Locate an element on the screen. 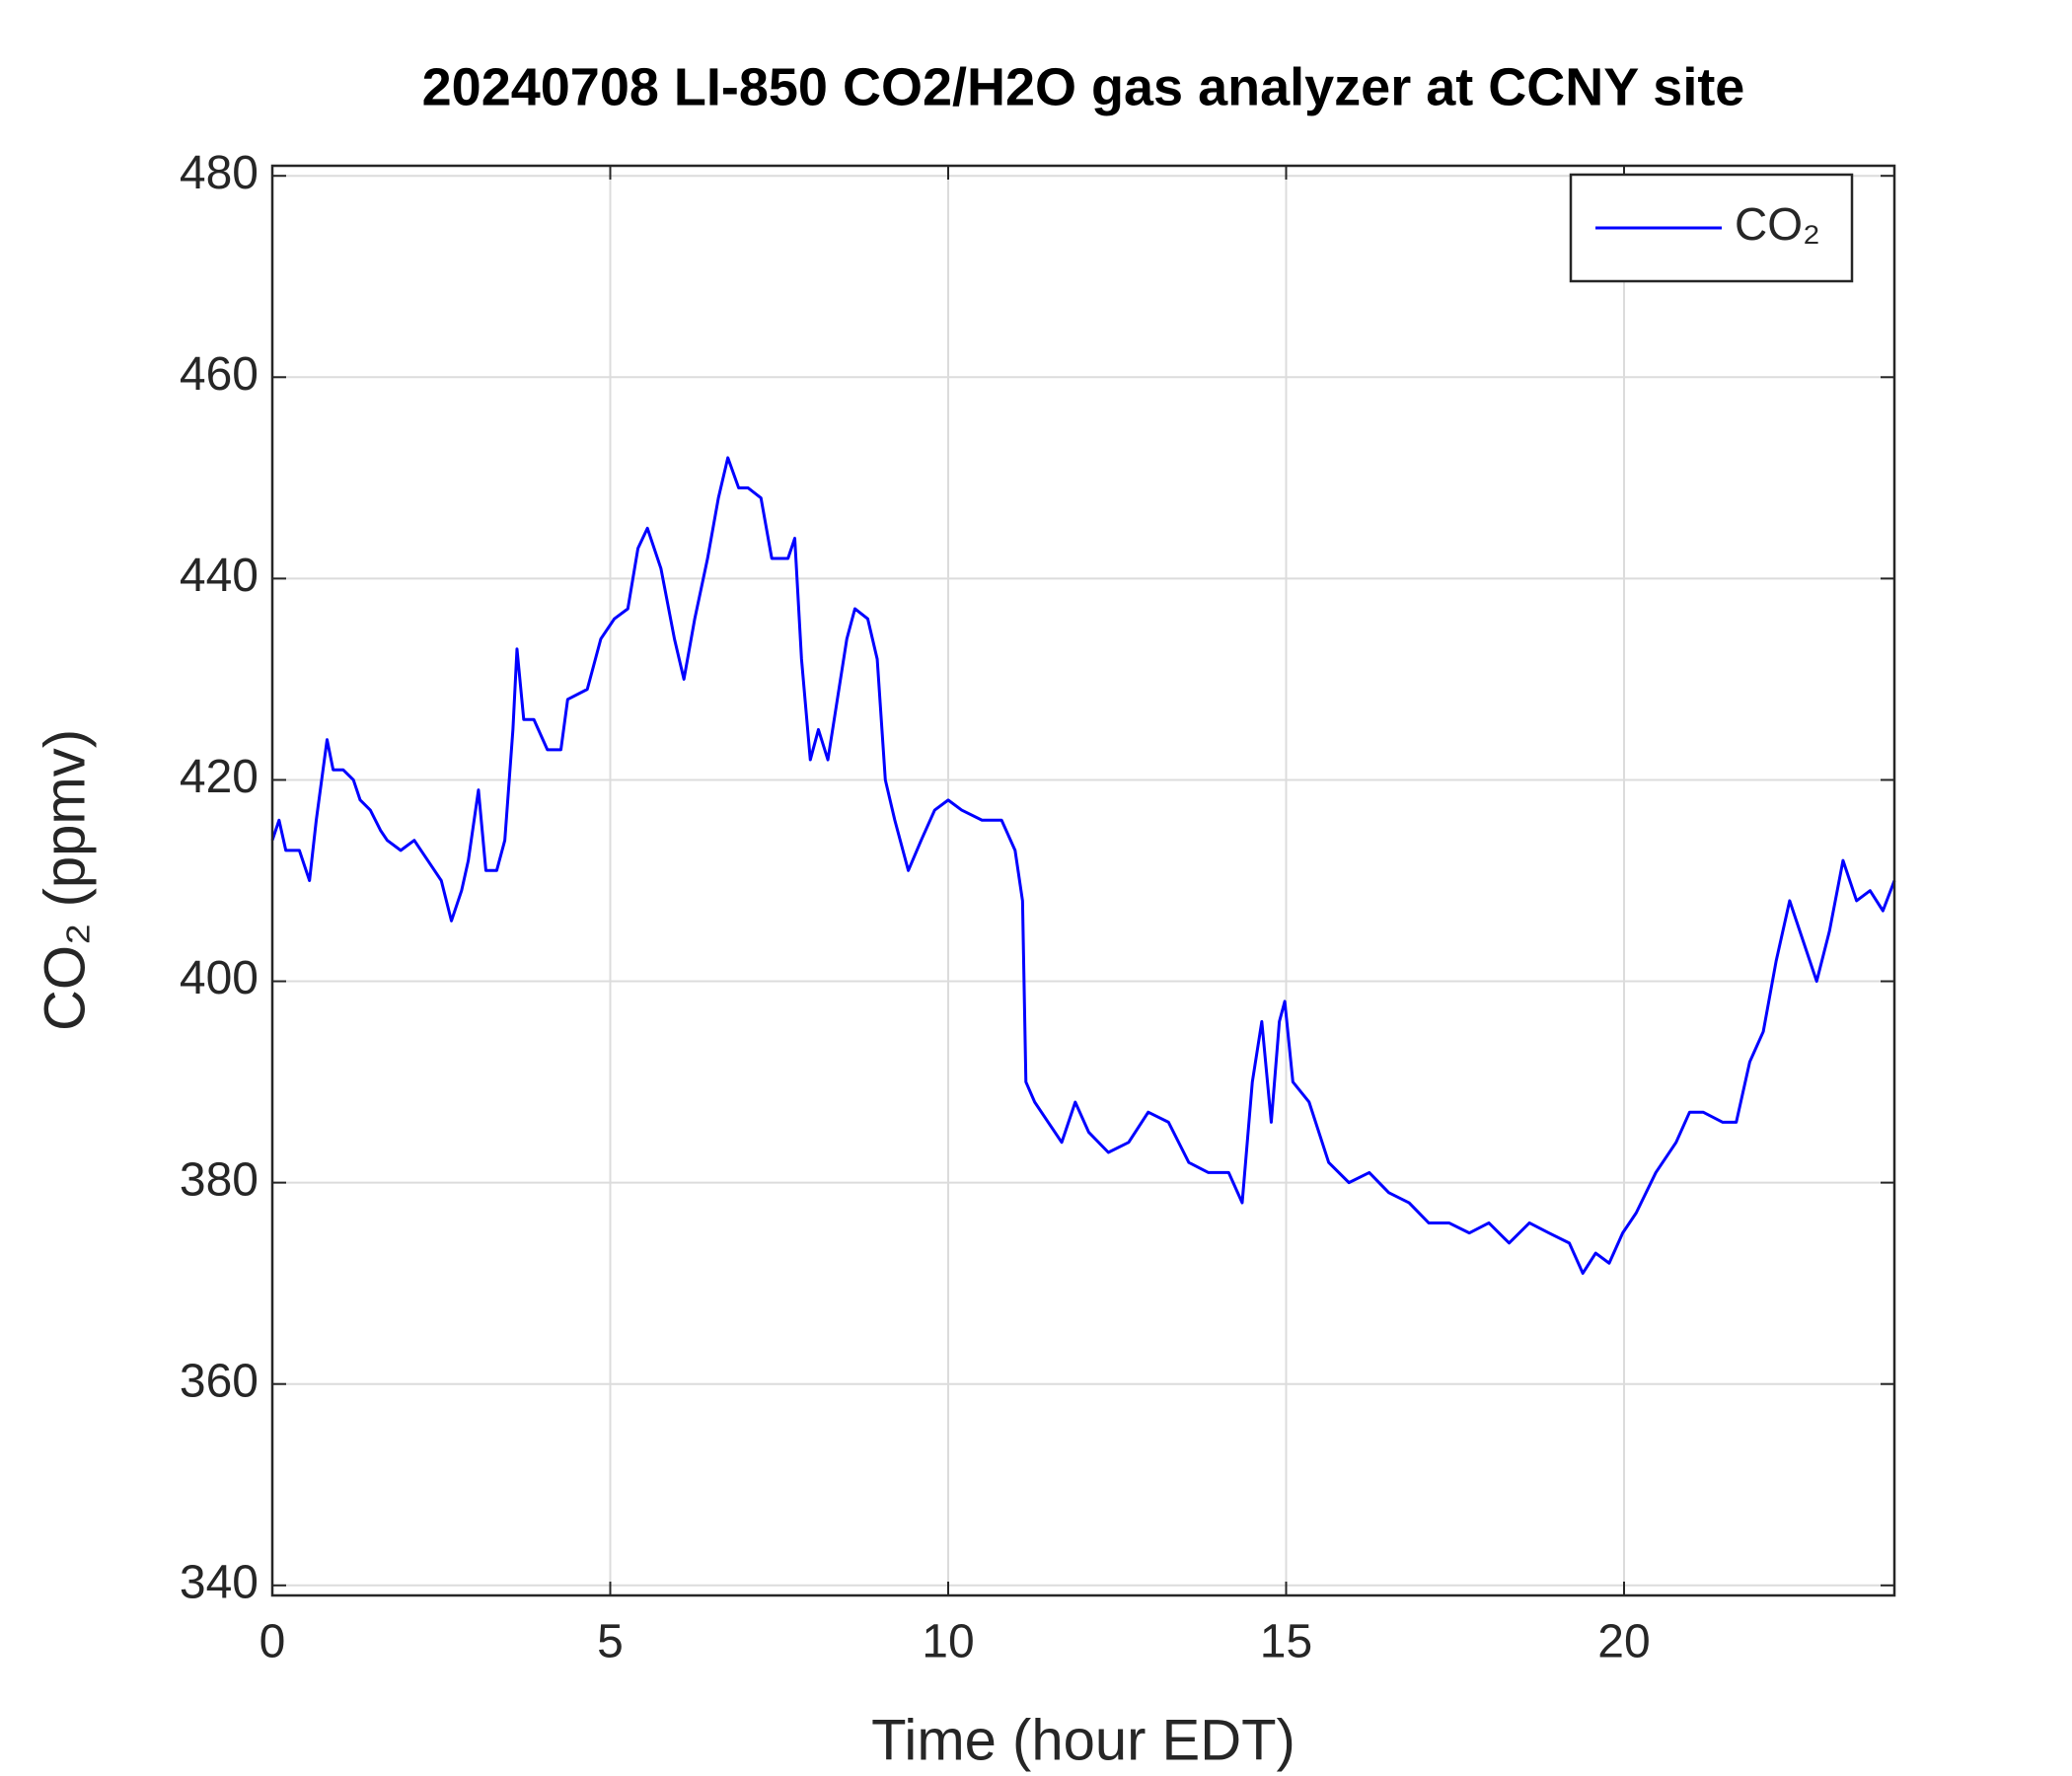  y-tick-label: 360 is located at coordinates (219, 1381).